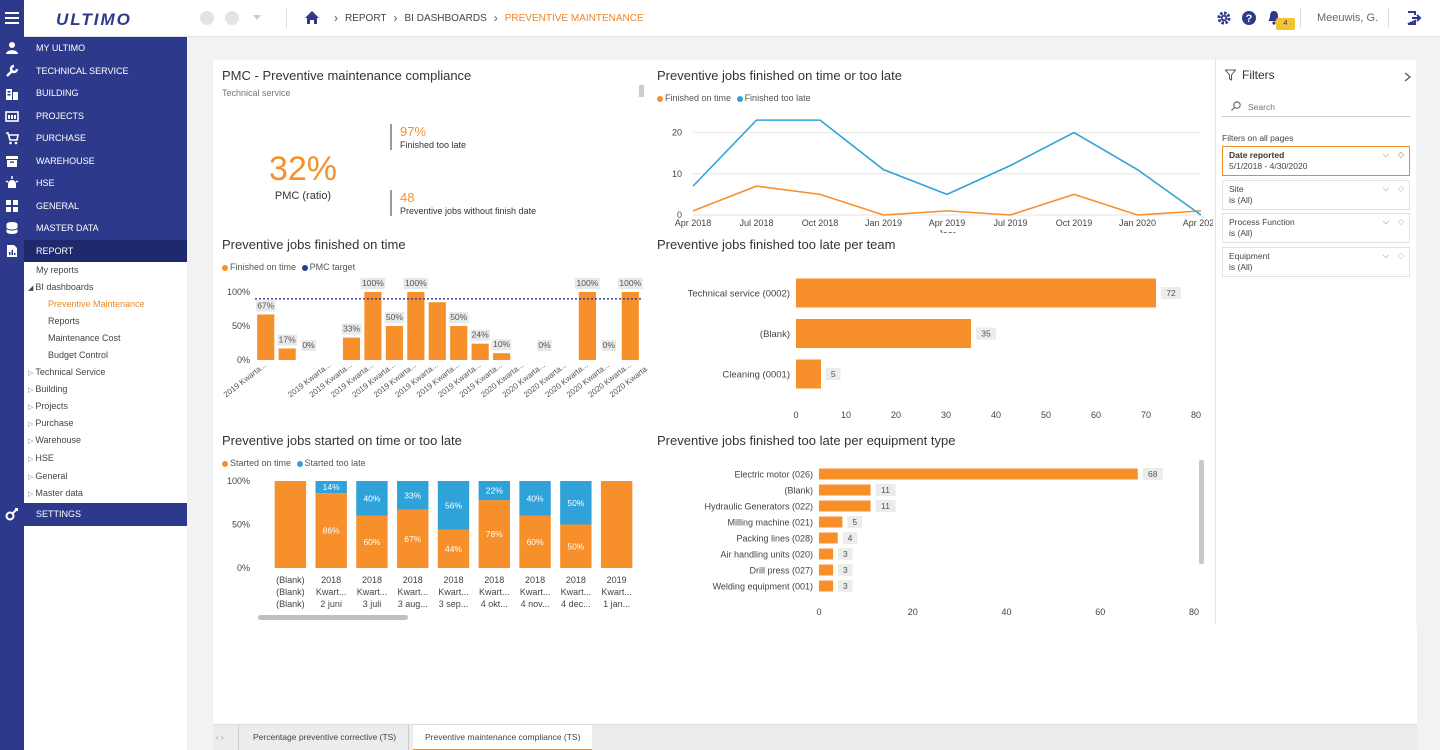 This screenshot has height=750, width=1440. What do you see at coordinates (84, 338) in the screenshot?
I see `nav-sub-maintenance-cost: Maintenance Cost` at bounding box center [84, 338].